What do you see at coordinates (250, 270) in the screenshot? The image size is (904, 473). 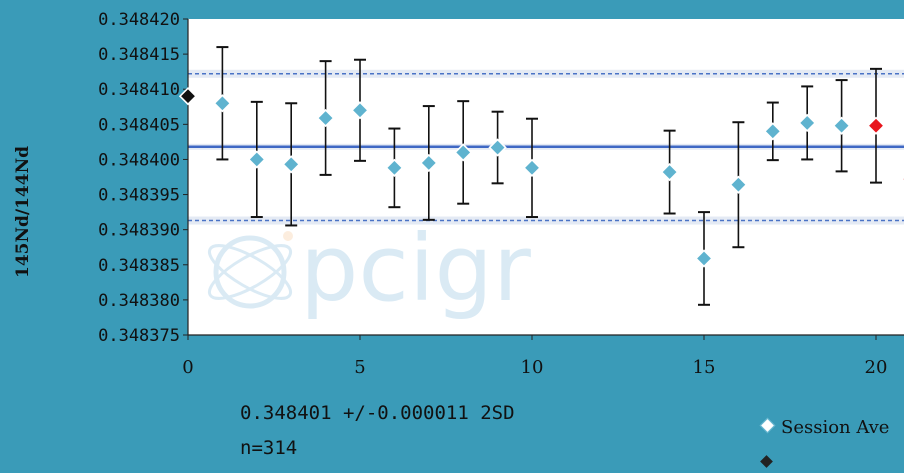 I see `globe-atom-icon` at bounding box center [250, 270].